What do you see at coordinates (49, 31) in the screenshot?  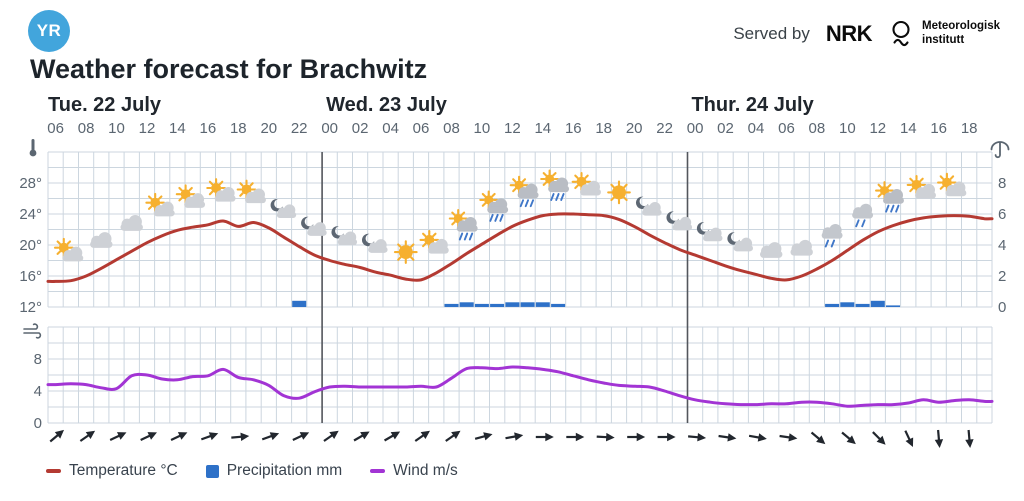 I see `yr-logo: YR` at bounding box center [49, 31].